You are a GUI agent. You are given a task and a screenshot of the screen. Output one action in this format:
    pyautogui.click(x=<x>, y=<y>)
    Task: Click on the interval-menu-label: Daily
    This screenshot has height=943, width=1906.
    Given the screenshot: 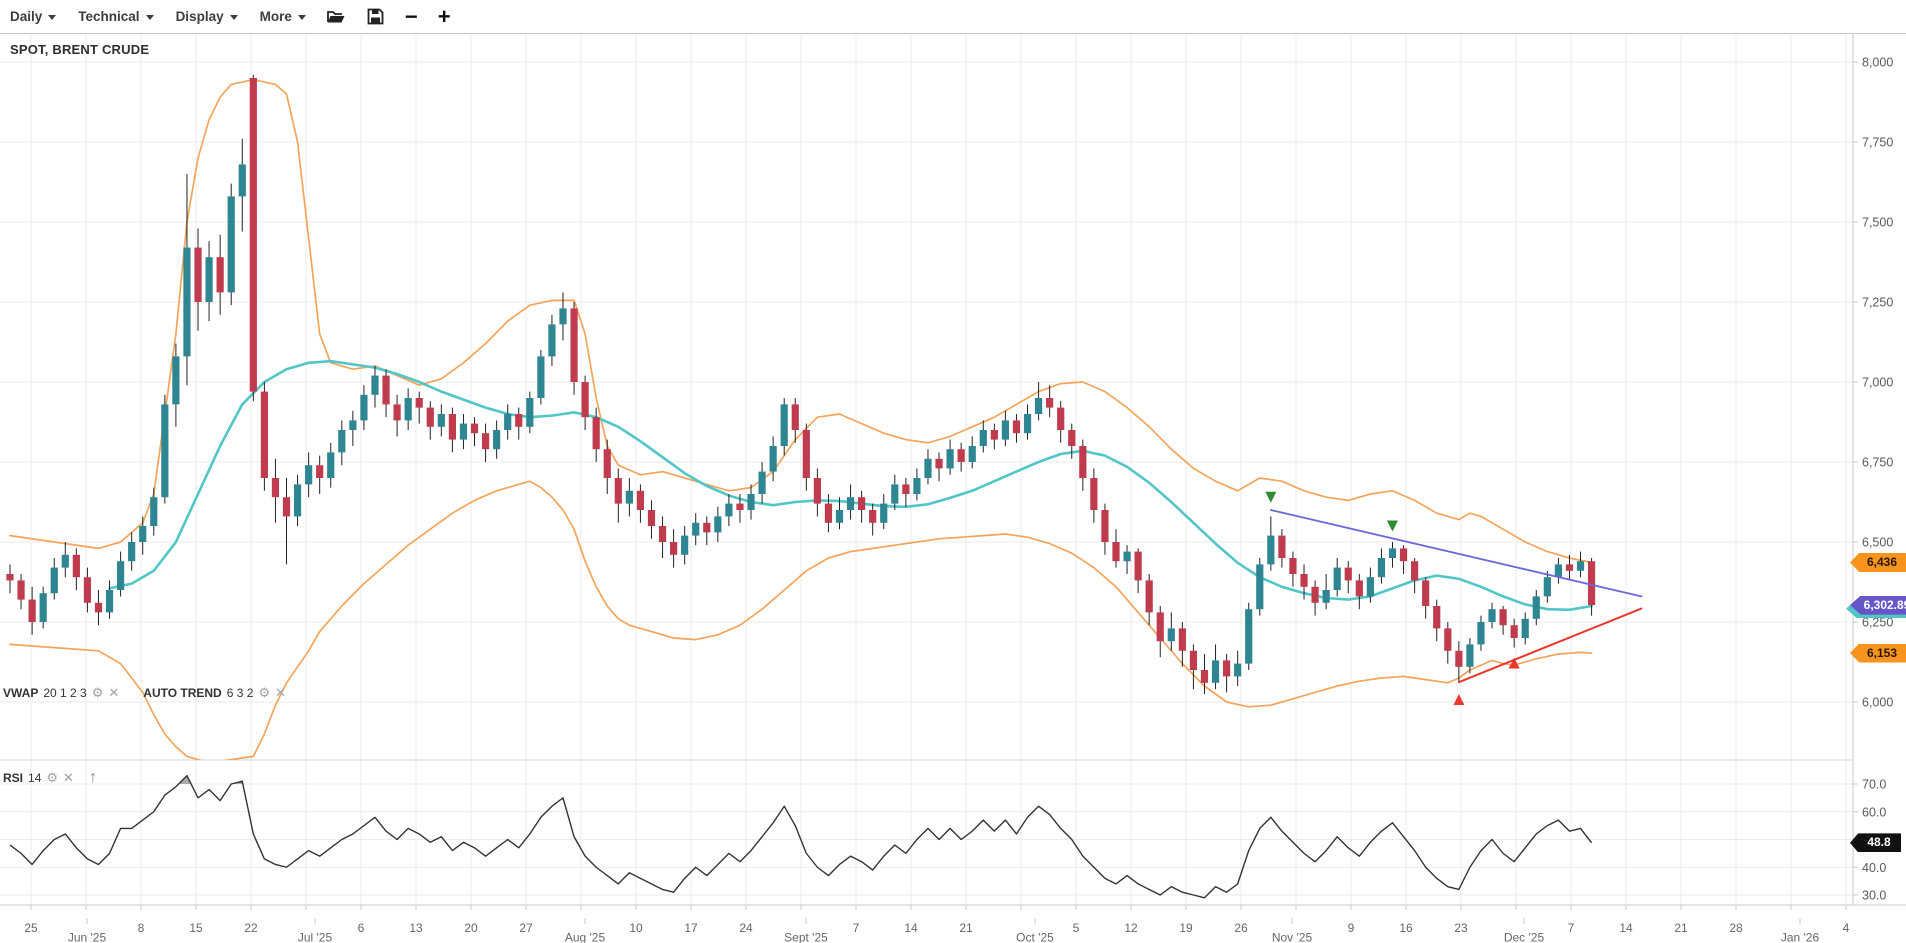 What is the action you would take?
    pyautogui.click(x=26, y=16)
    